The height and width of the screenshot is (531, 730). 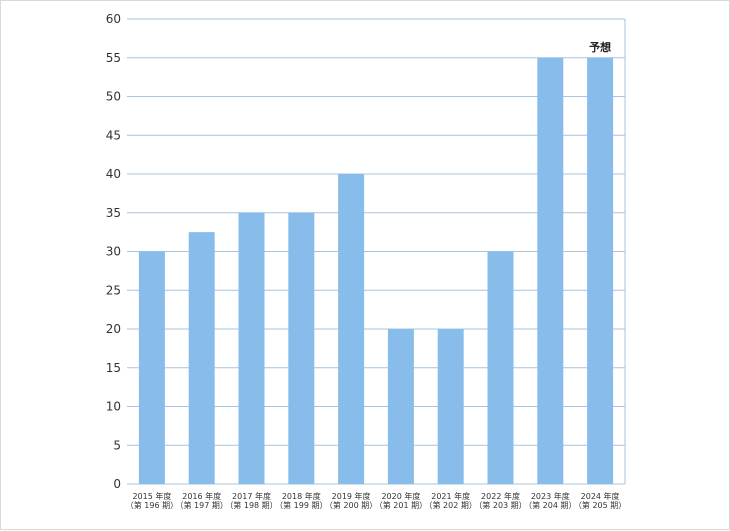 I want to click on y-tick-label: 60, so click(x=113, y=19).